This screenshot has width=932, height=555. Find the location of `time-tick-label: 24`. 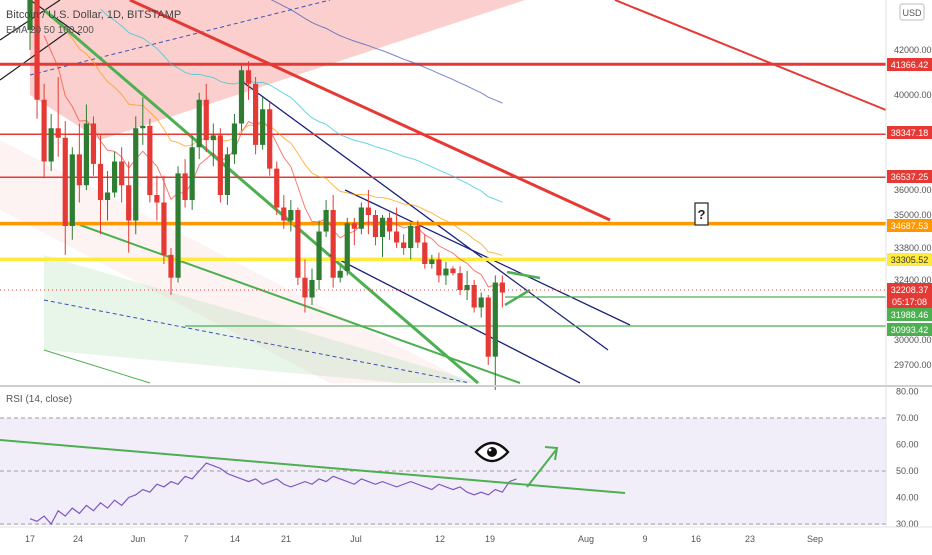

time-tick-label: 24 is located at coordinates (78, 539).